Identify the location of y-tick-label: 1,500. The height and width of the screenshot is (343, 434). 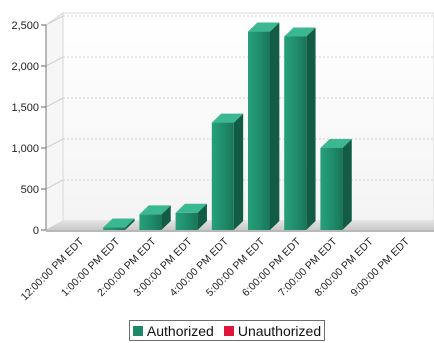
(25, 108).